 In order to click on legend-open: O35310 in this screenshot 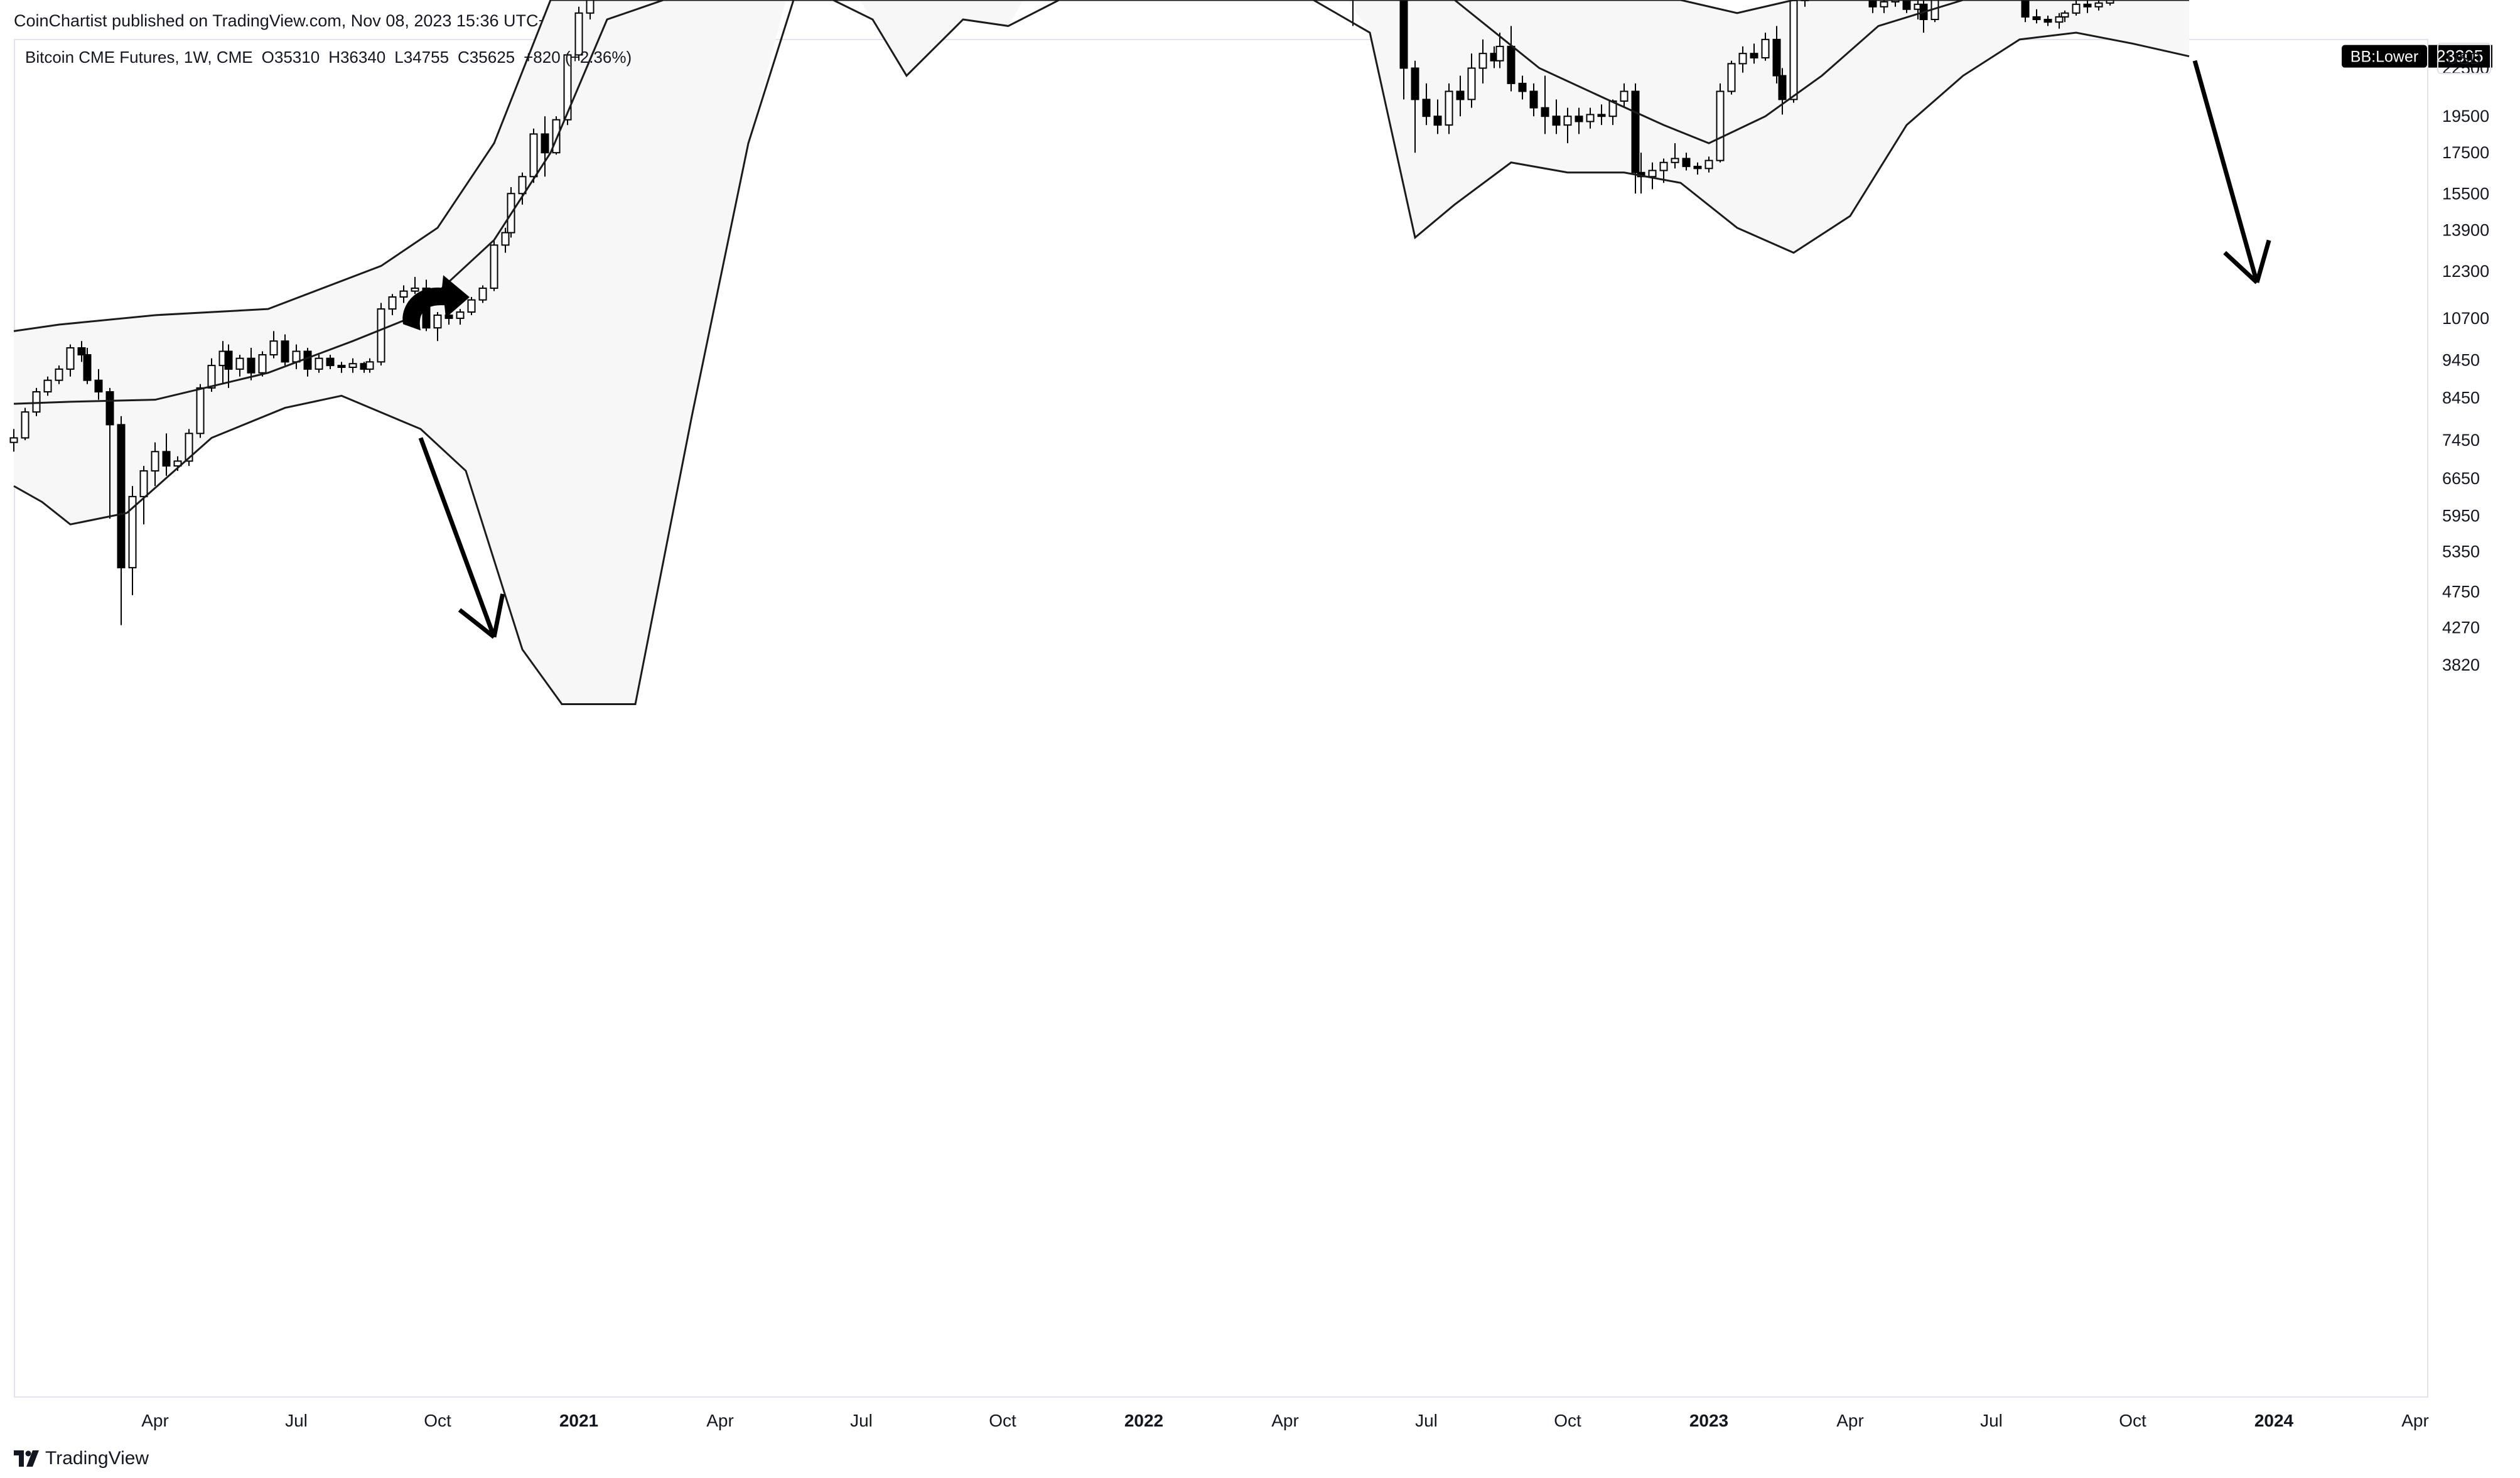, I will do `click(290, 57)`.